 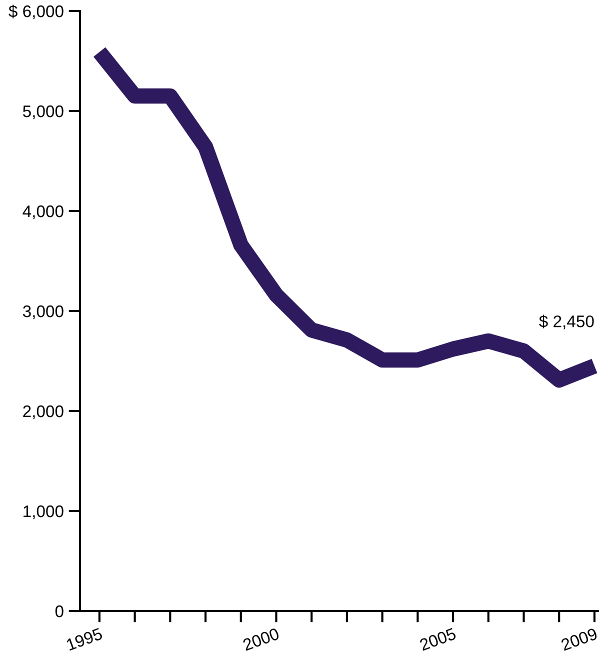 I want to click on x-tick-label: 1995, so click(x=84, y=639).